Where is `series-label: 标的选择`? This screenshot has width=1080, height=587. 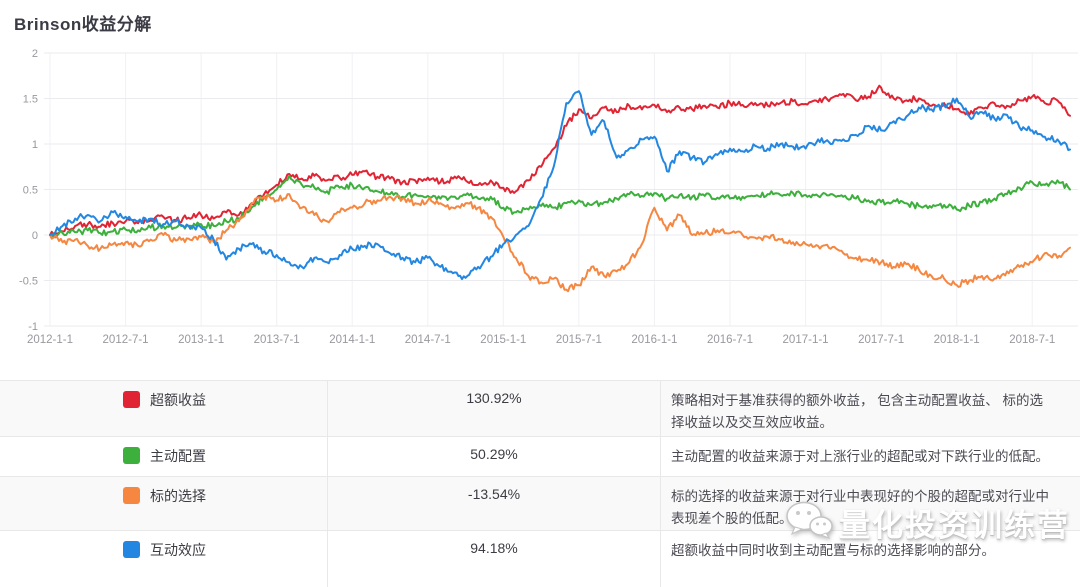
series-label: 标的选择 is located at coordinates (178, 496).